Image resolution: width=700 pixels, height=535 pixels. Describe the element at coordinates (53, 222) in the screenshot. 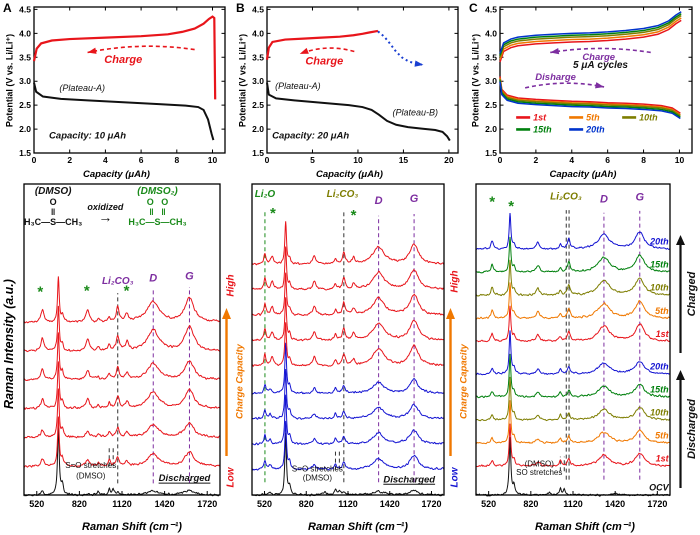

I see `dmso-formula: H₃C—S—CH₃` at that location.